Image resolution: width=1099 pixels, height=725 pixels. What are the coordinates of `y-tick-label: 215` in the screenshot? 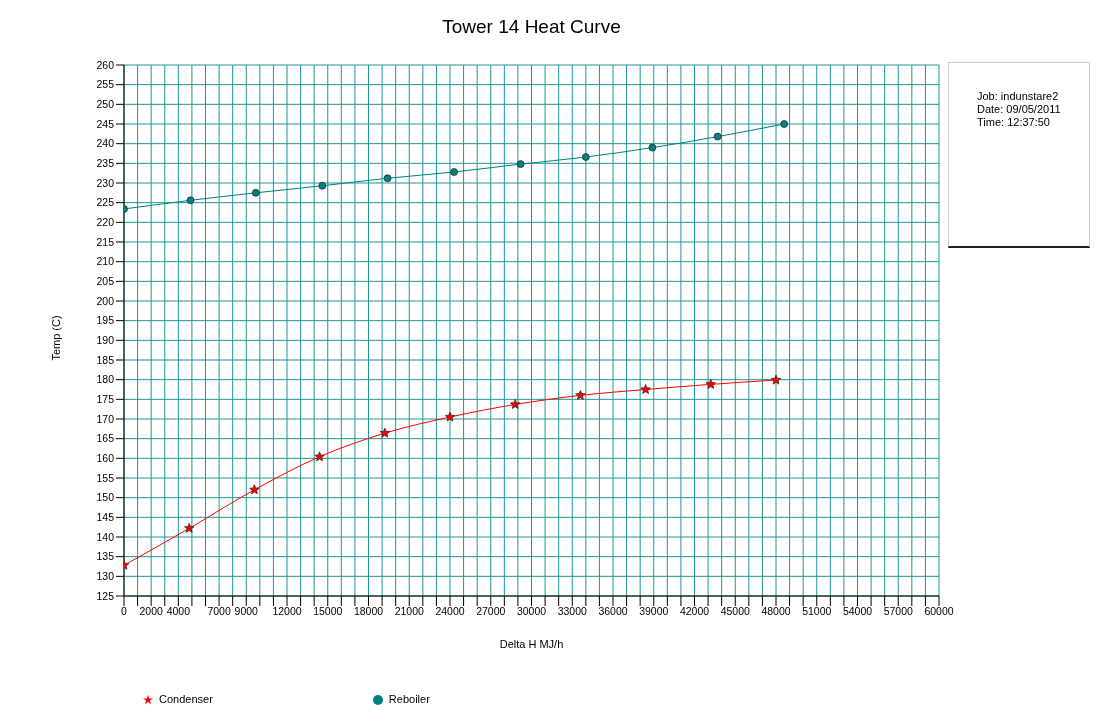 It's located at (105, 241).